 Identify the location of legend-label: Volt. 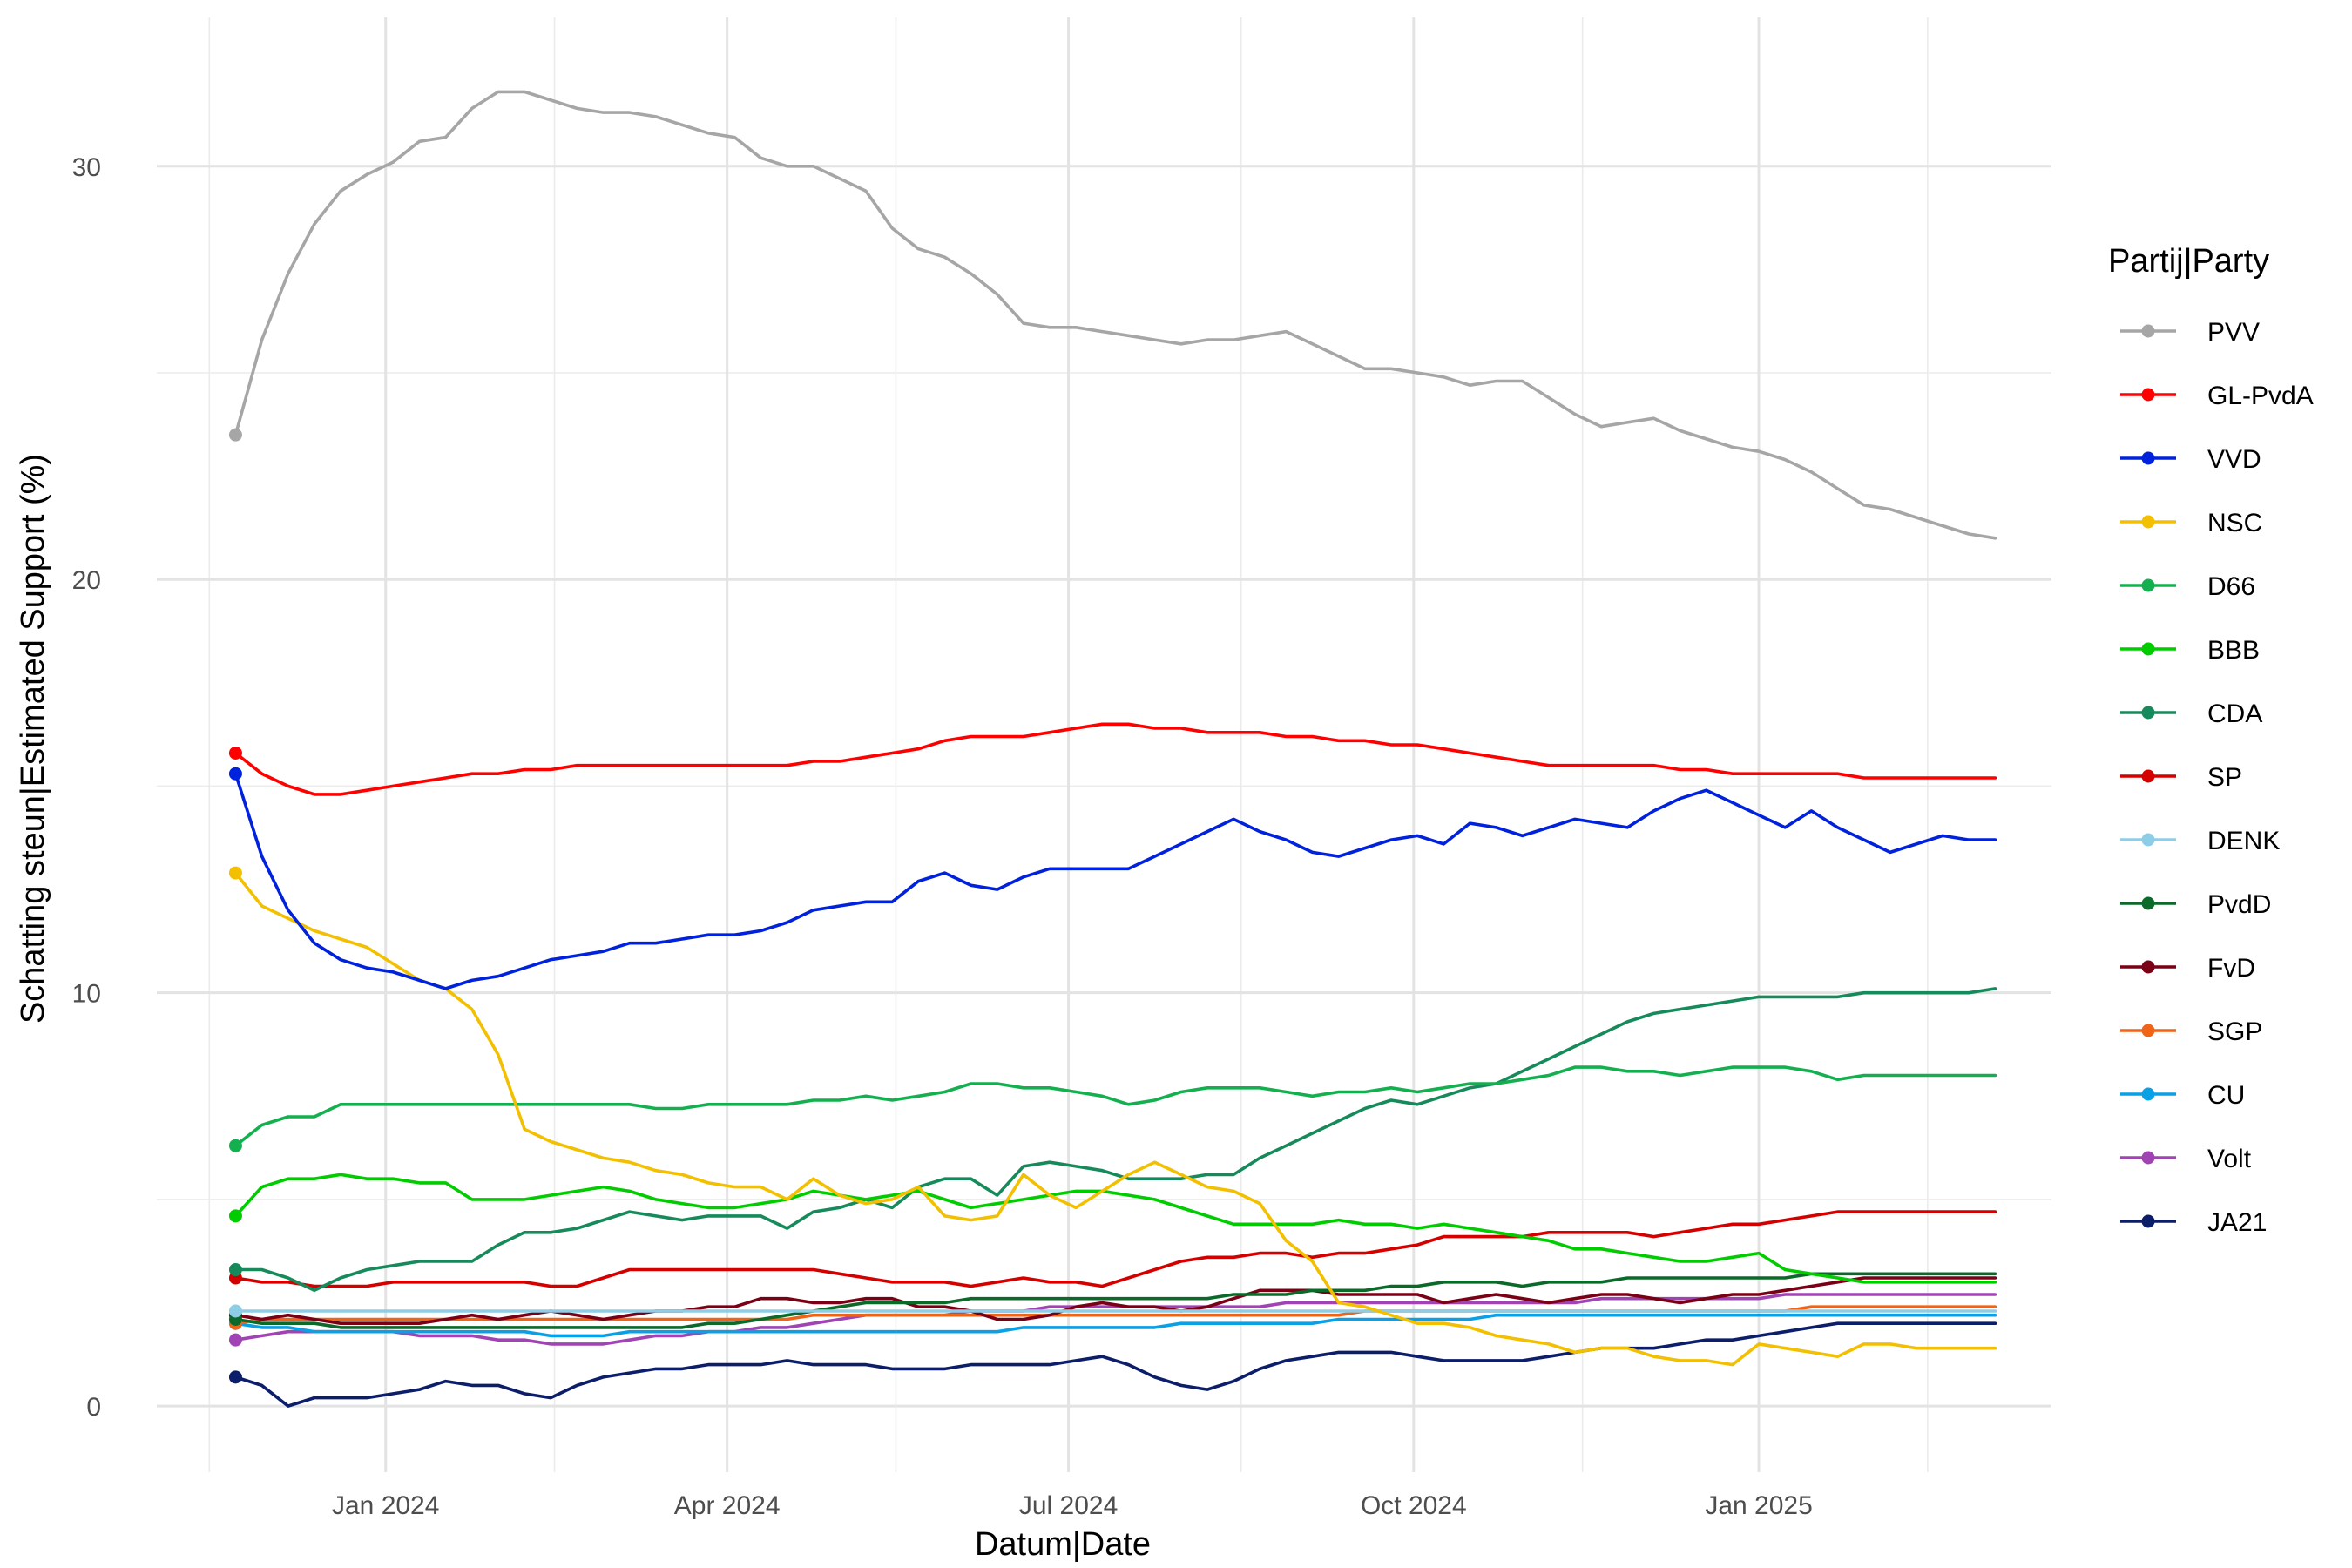
(2230, 1159).